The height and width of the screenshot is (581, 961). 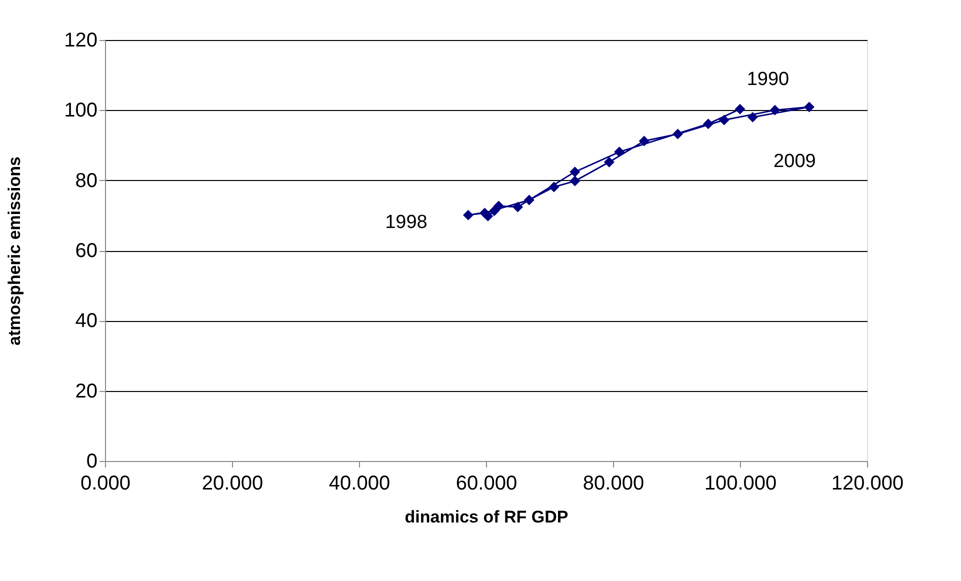 I want to click on x-tick-label: 80.000, so click(x=613, y=483).